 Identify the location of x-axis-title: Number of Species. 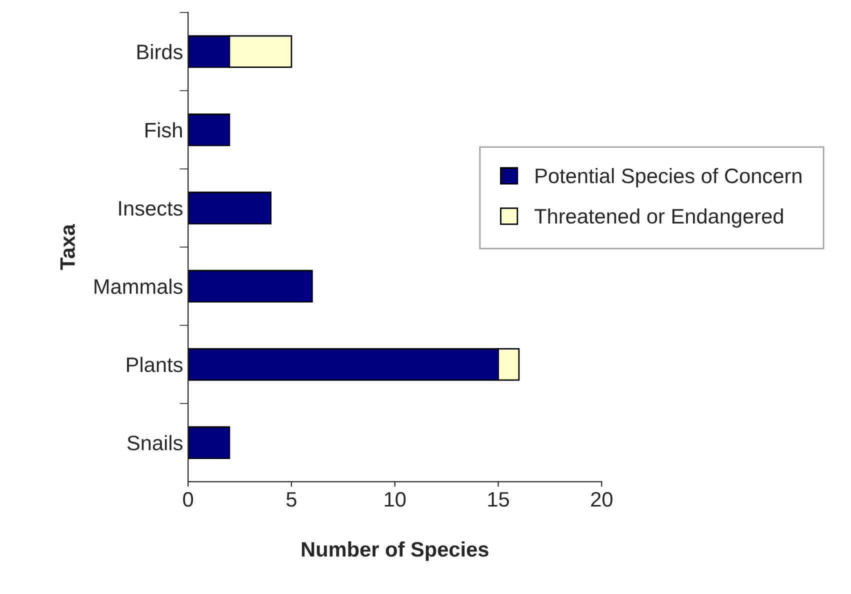
(395, 551).